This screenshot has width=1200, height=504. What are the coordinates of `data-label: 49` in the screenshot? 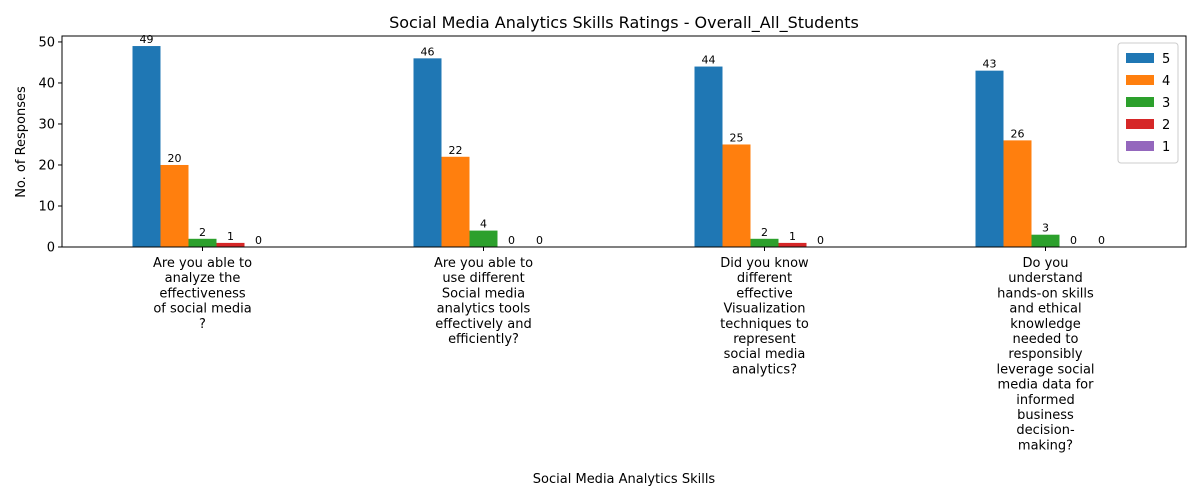 It's located at (147, 39).